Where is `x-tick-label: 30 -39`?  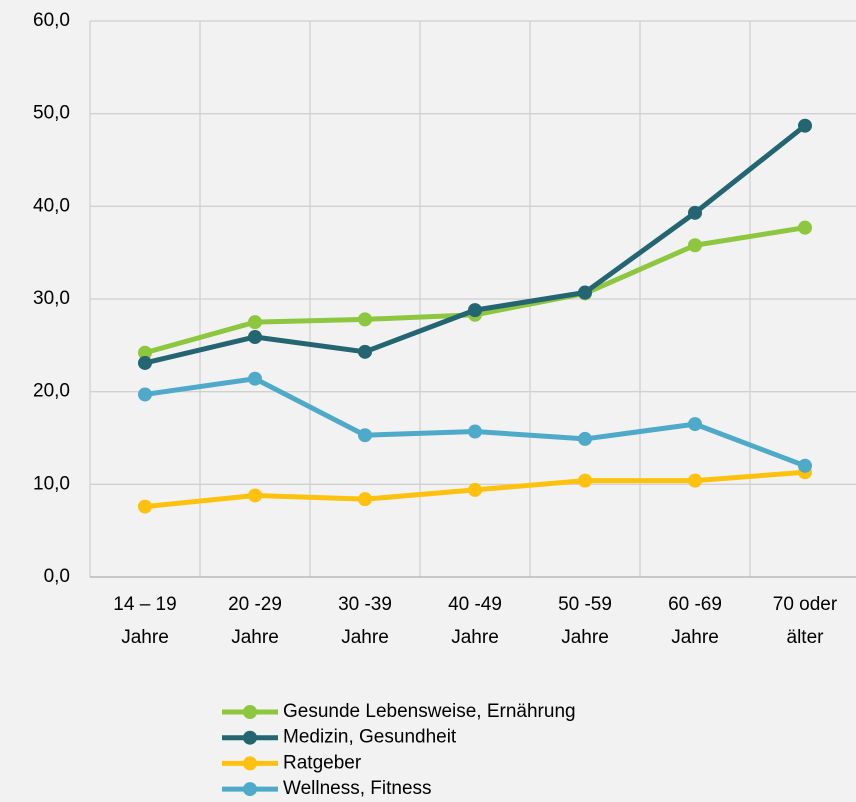
x-tick-label: 30 -39 is located at coordinates (365, 604).